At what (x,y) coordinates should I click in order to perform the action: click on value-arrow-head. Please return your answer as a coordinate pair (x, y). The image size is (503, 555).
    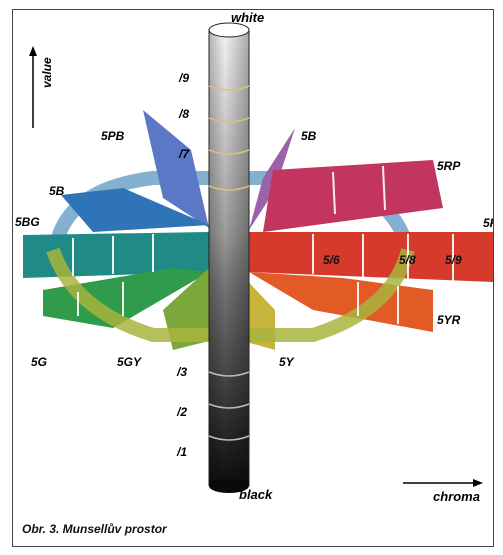
    Looking at the image, I should click on (33, 51).